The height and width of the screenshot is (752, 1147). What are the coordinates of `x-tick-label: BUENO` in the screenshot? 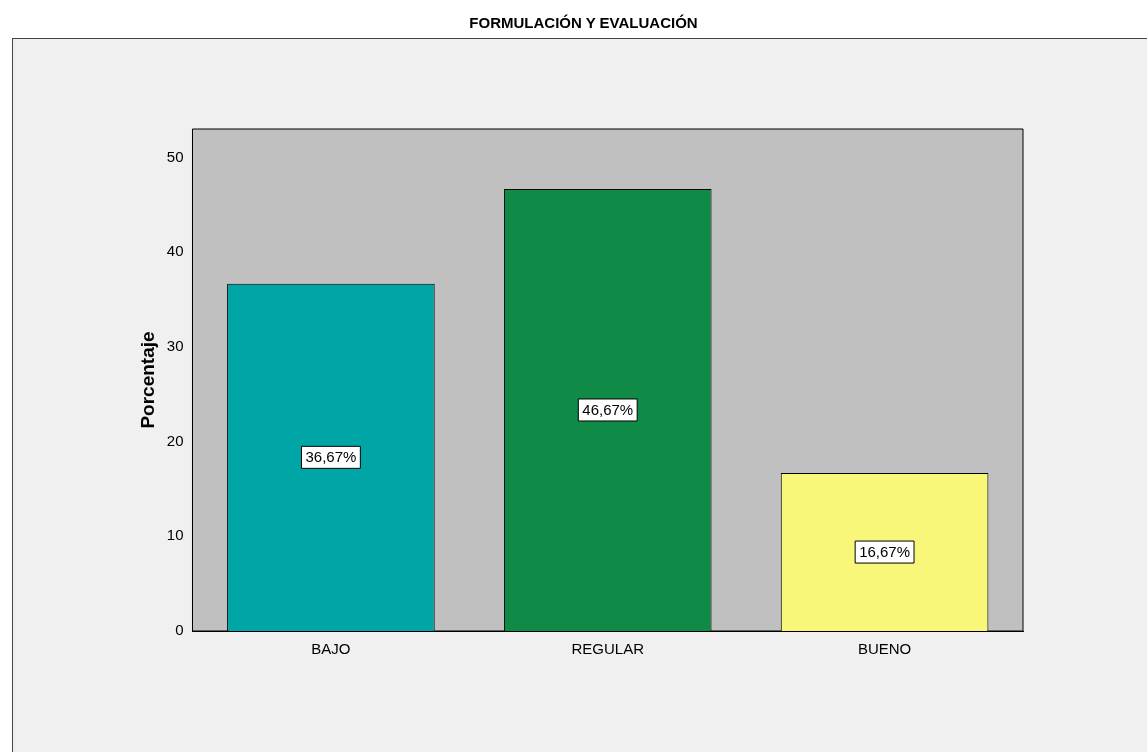 It's located at (884, 649).